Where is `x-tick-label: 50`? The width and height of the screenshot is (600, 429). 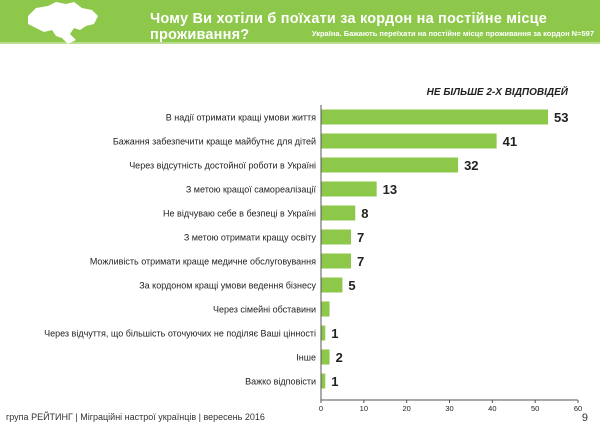
x-tick-label: 50 is located at coordinates (535, 408).